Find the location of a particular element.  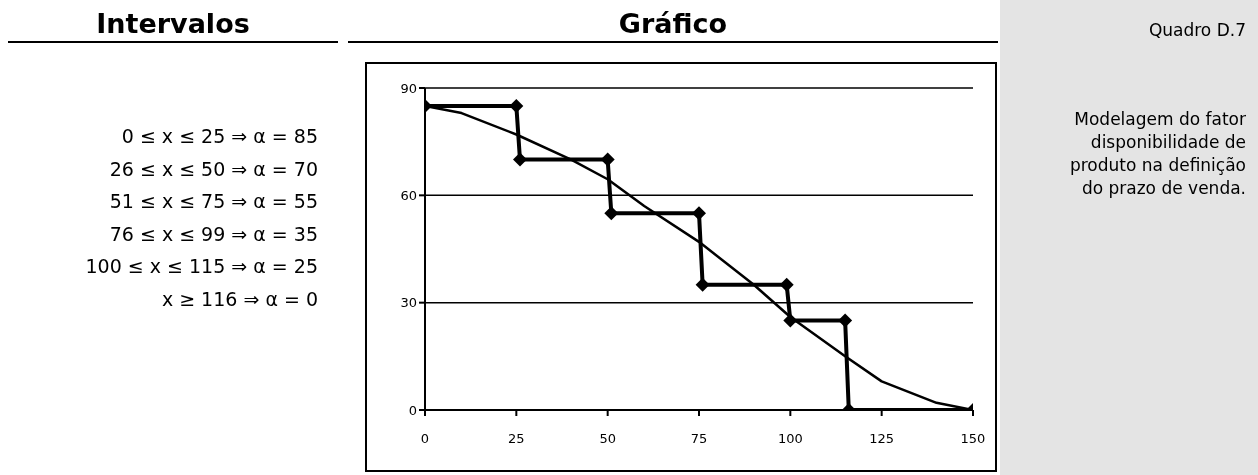

y-tick-label: 30 is located at coordinates (408, 303).